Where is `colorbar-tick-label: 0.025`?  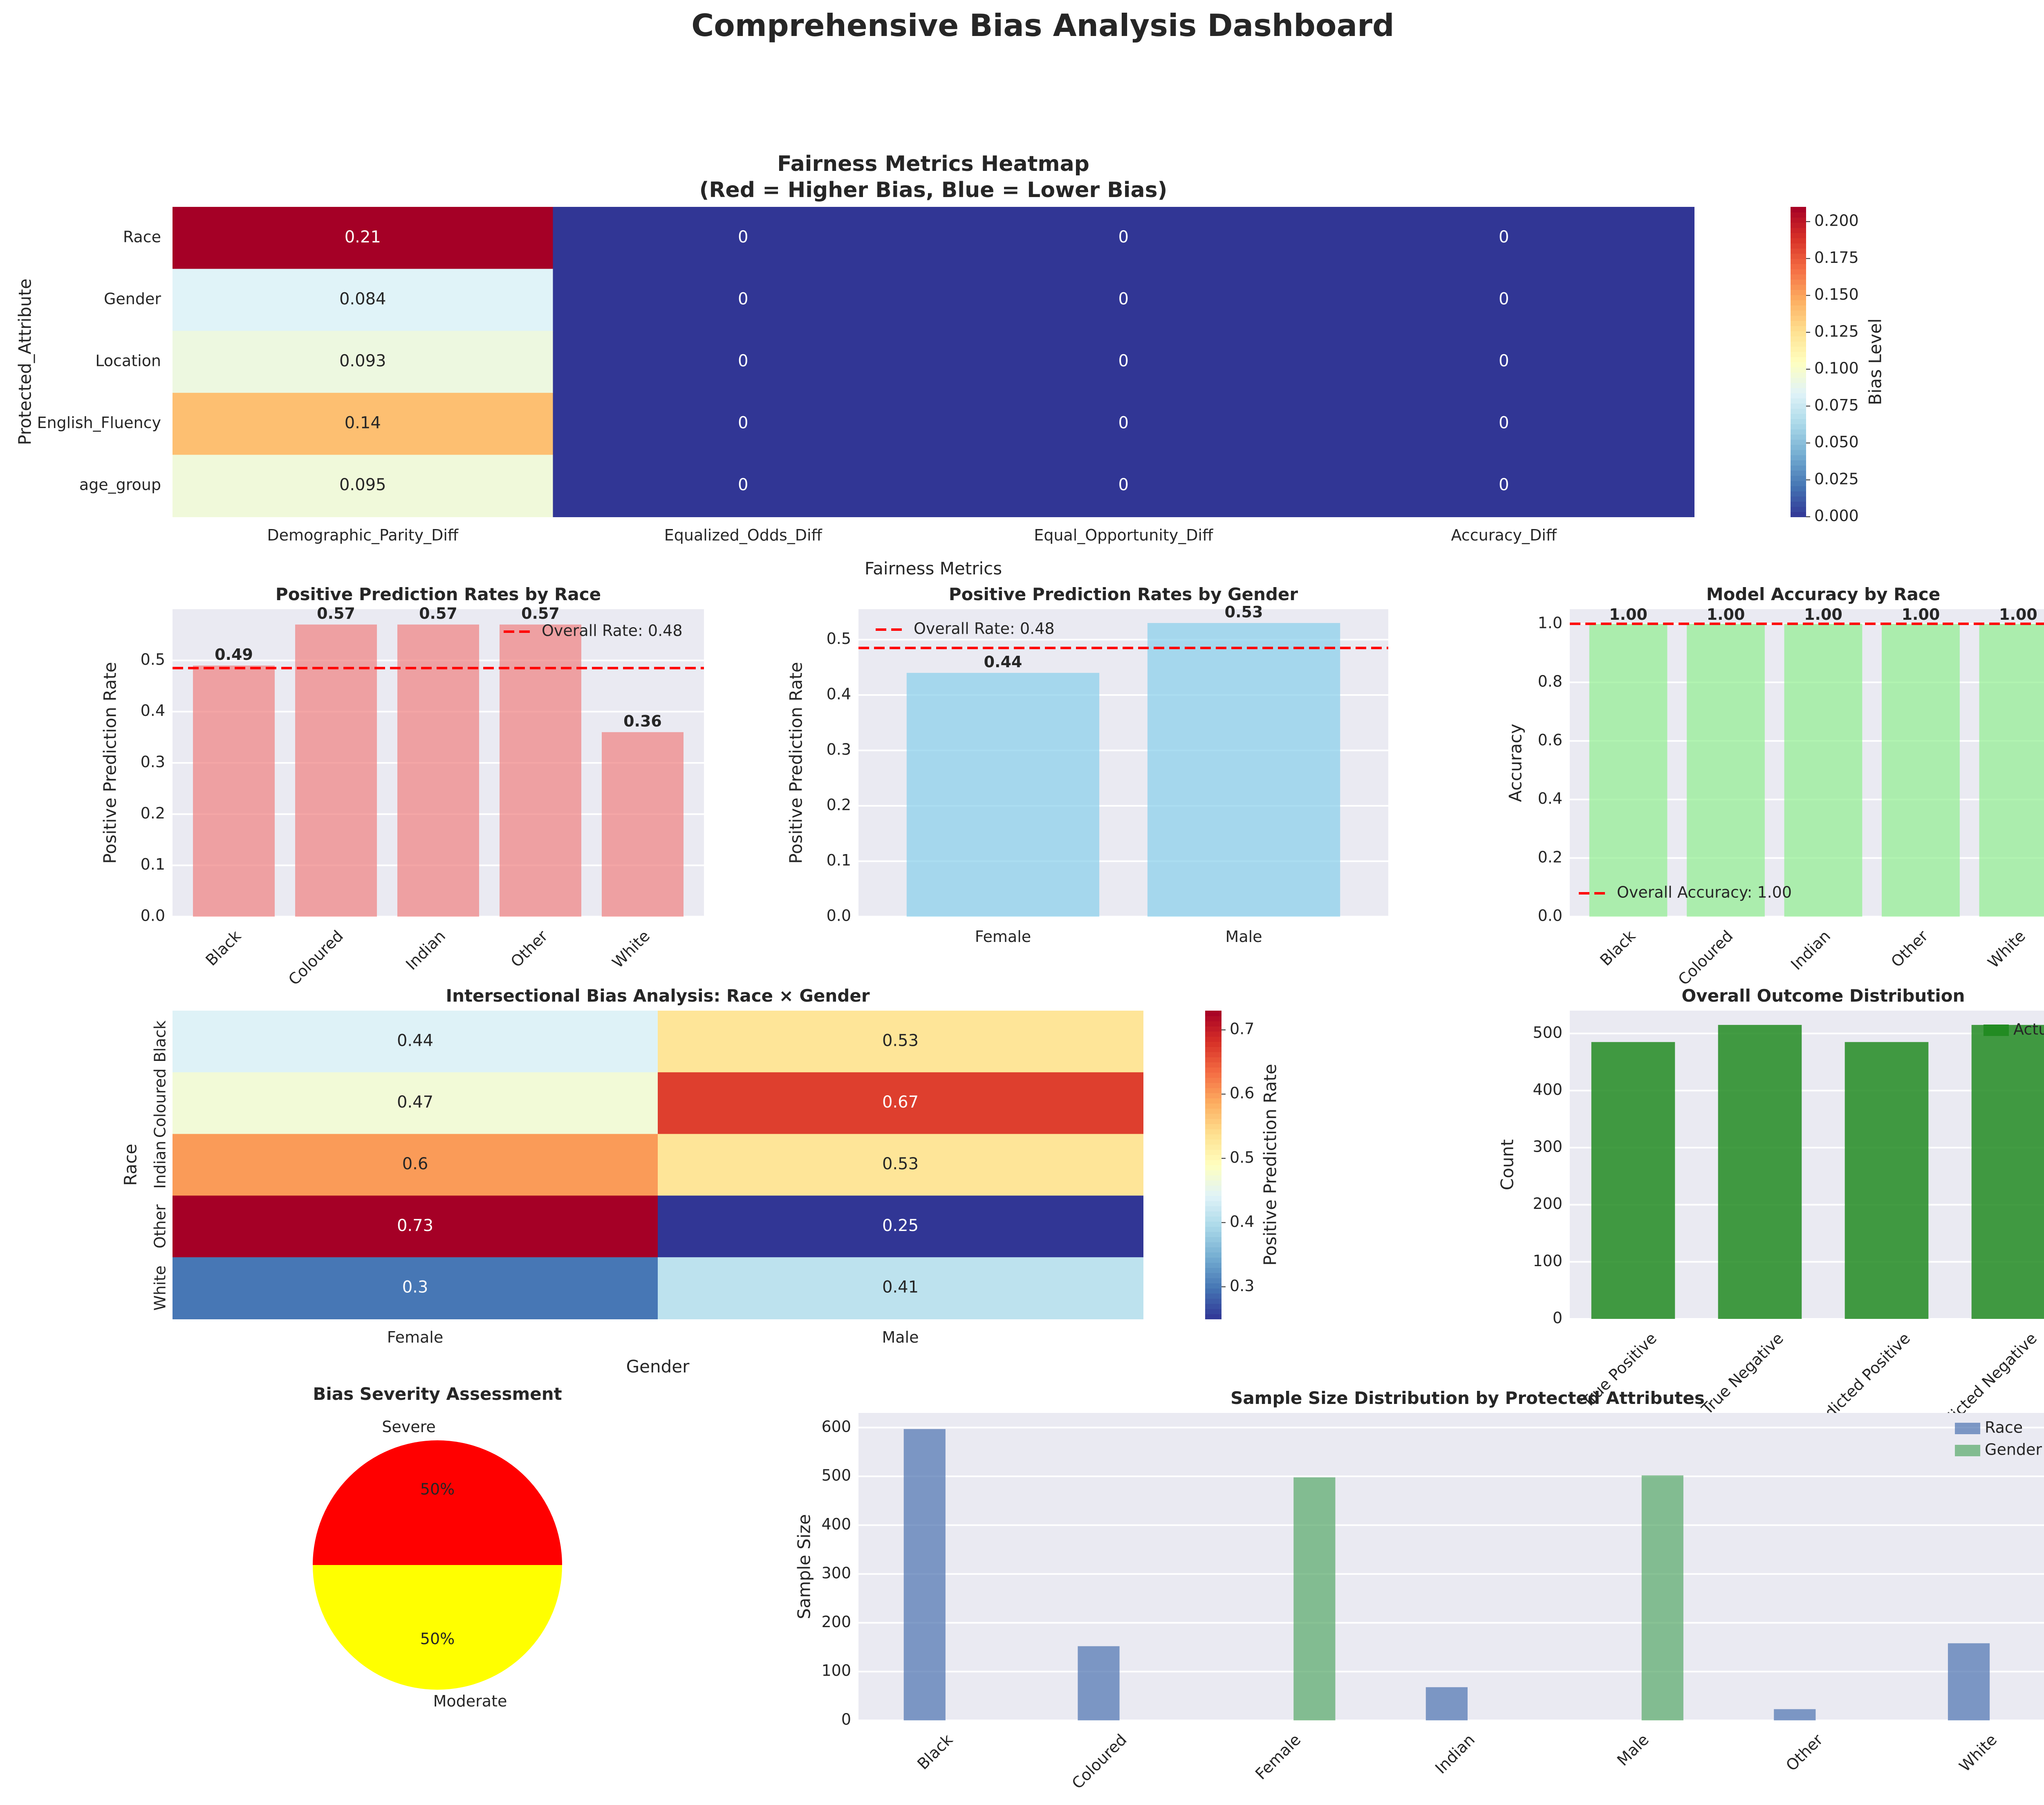
colorbar-tick-label: 0.025 is located at coordinates (1836, 479).